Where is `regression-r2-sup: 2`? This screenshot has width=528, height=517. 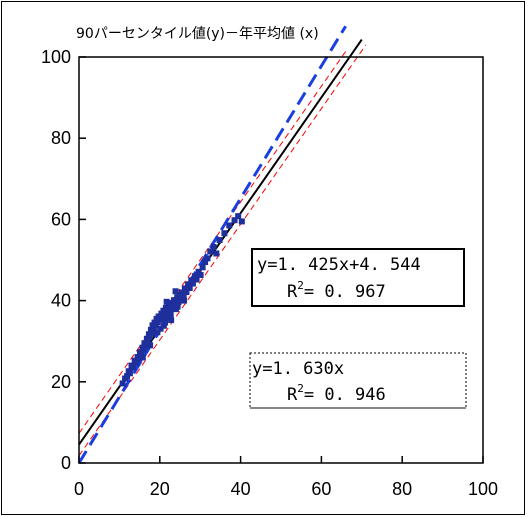 regression-r2-sup: 2 is located at coordinates (300, 285).